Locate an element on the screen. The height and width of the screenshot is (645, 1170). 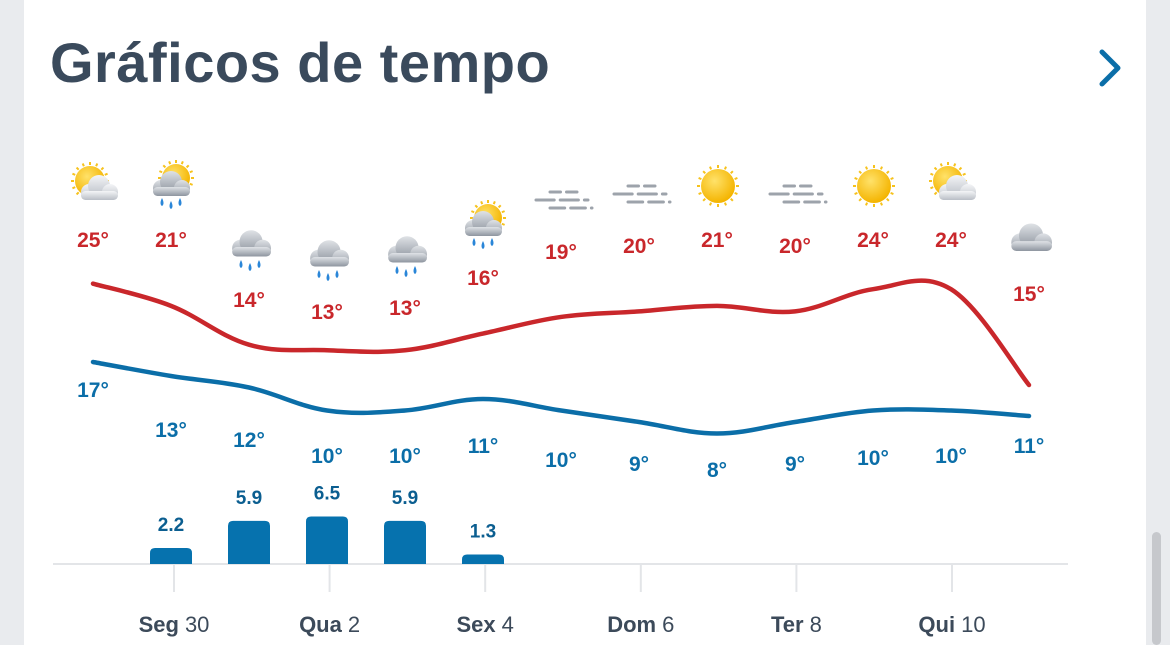
precipitation-label: 1.3 is located at coordinates (483, 532).